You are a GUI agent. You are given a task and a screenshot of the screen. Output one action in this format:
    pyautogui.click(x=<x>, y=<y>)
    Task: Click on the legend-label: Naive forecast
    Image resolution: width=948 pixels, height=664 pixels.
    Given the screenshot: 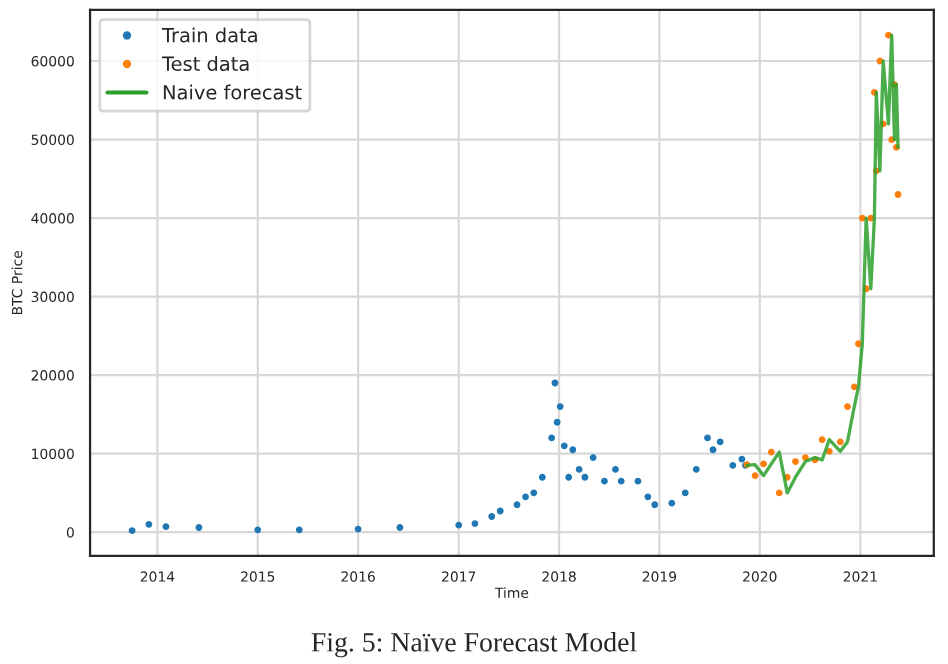 What is the action you would take?
    pyautogui.click(x=232, y=92)
    